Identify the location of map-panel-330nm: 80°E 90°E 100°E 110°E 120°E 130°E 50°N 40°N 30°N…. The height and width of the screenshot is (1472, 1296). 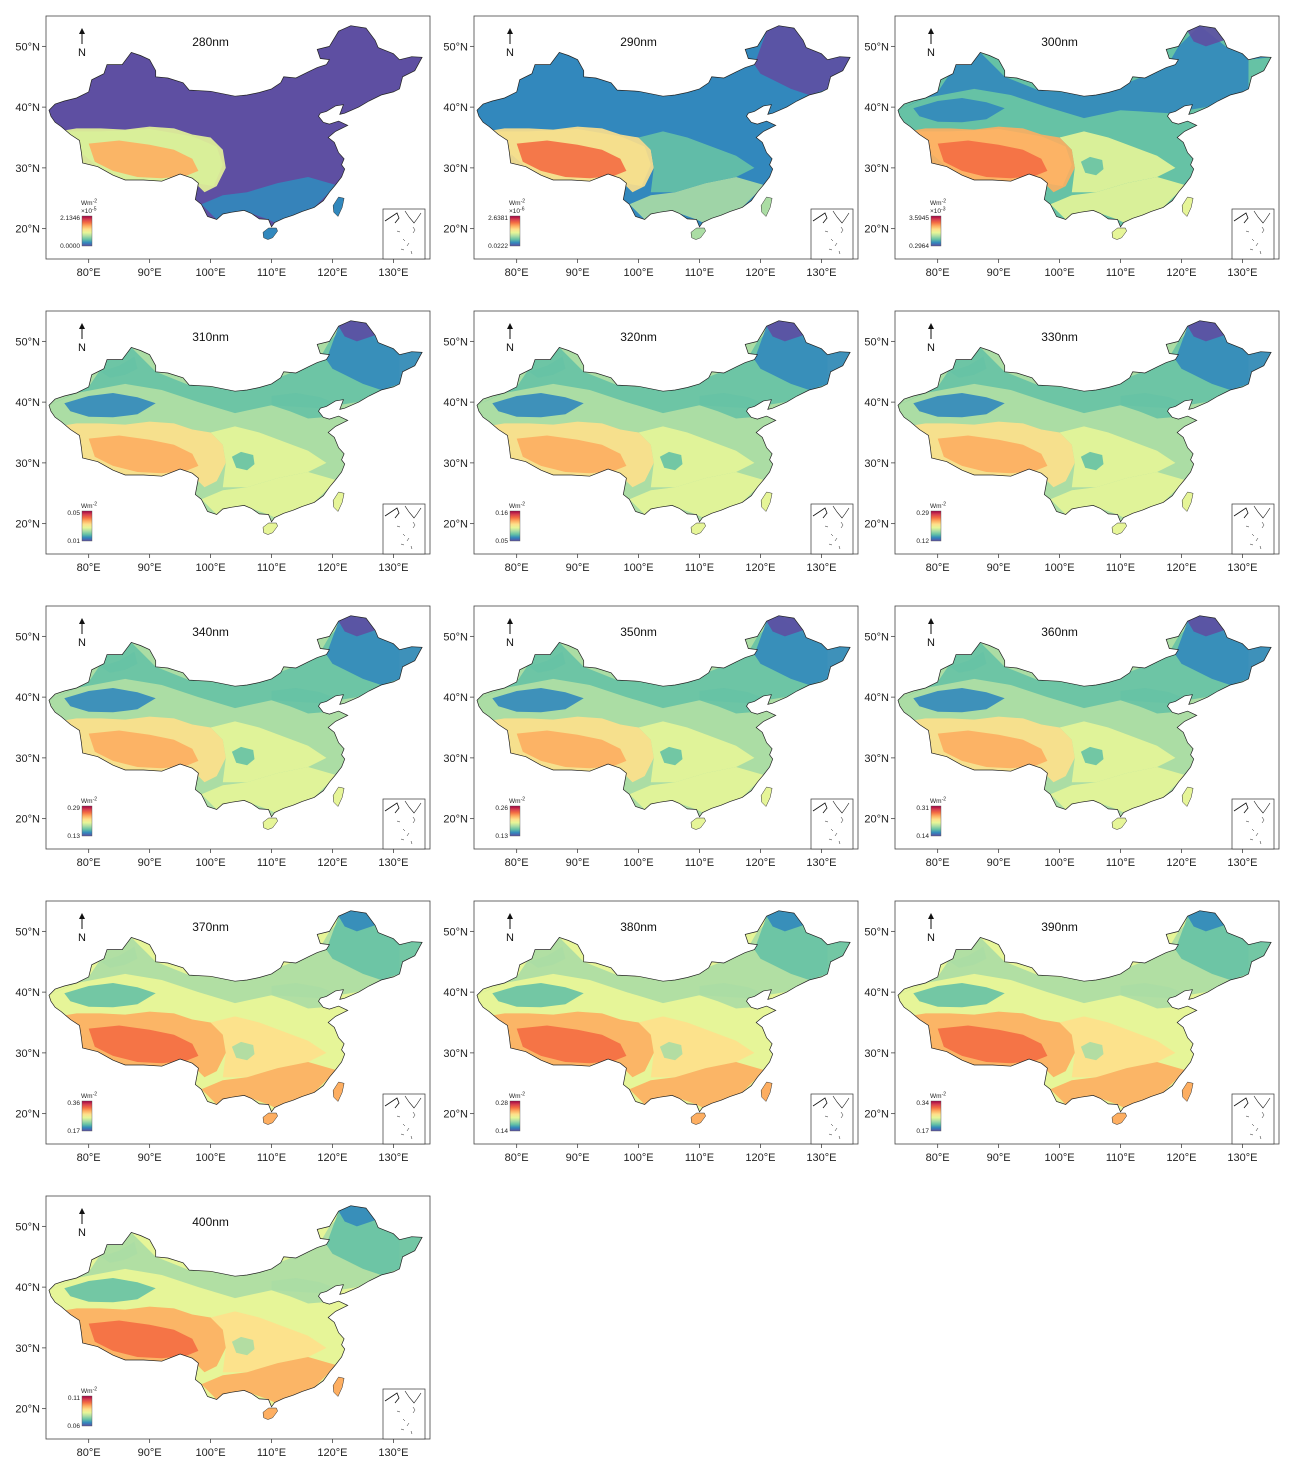
(1064, 447).